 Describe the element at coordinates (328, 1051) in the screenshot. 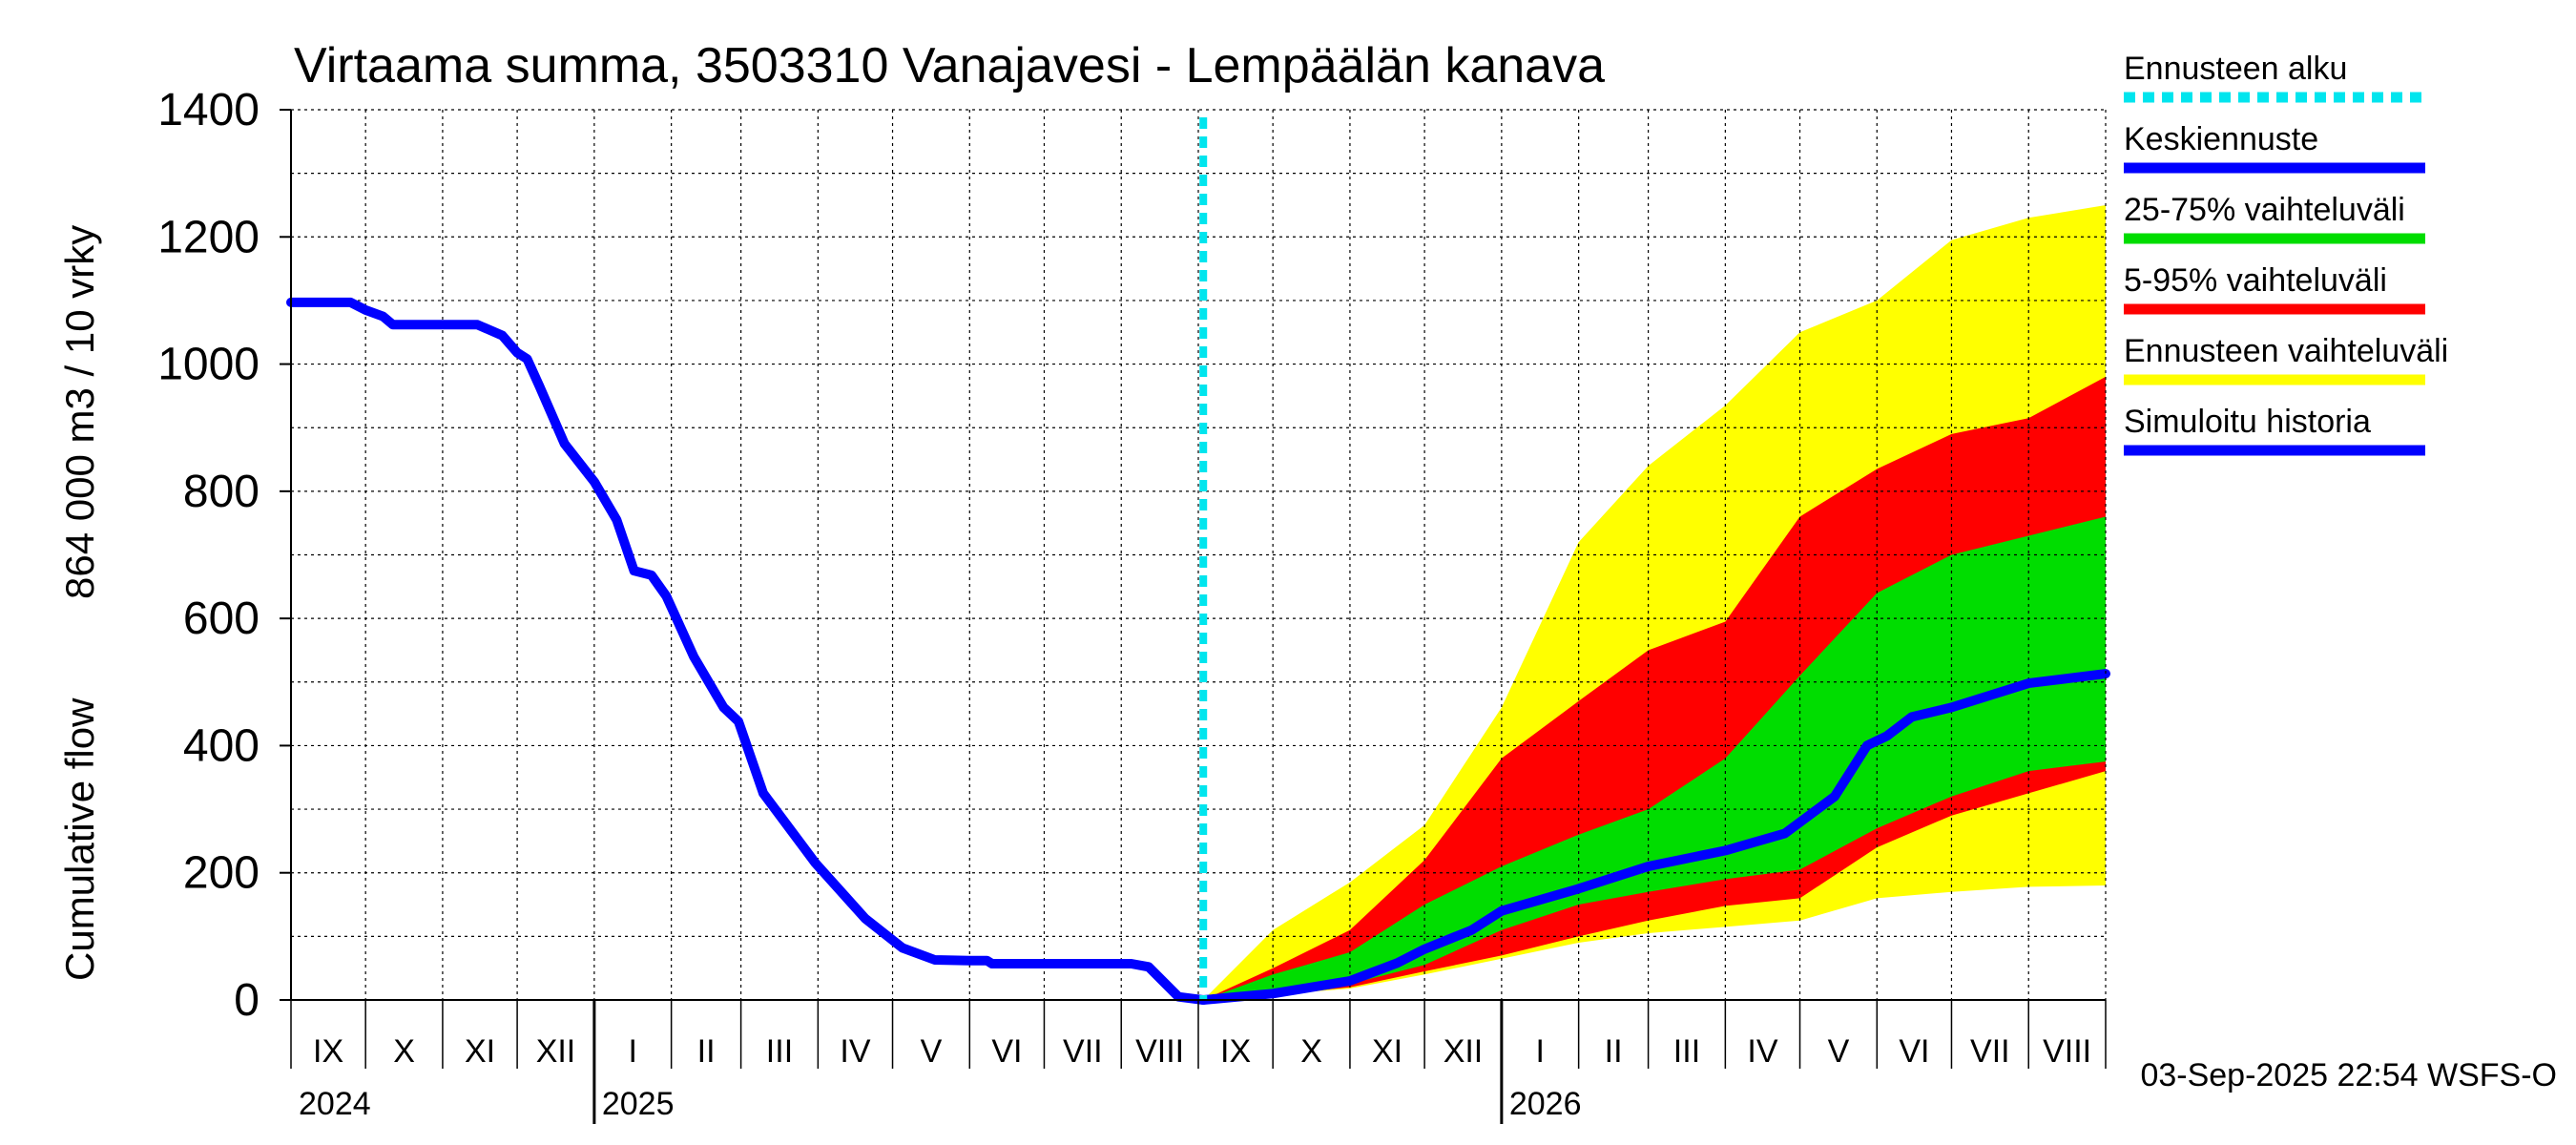

I see `x-tick-label-0: IX` at that location.